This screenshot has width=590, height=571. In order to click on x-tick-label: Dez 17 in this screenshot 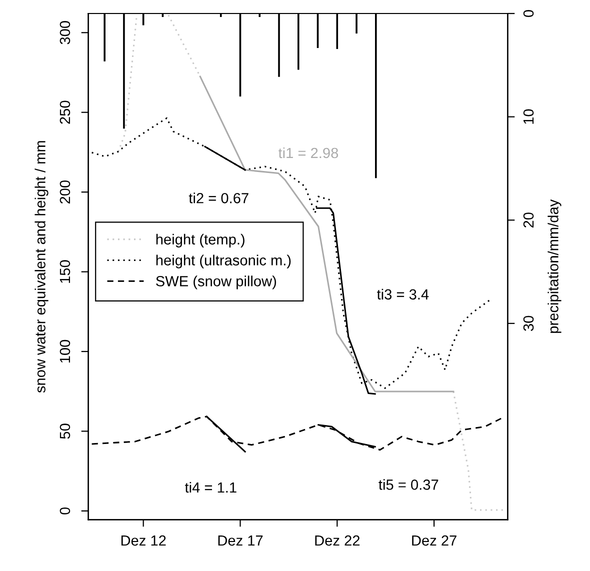, I will do `click(240, 541)`.